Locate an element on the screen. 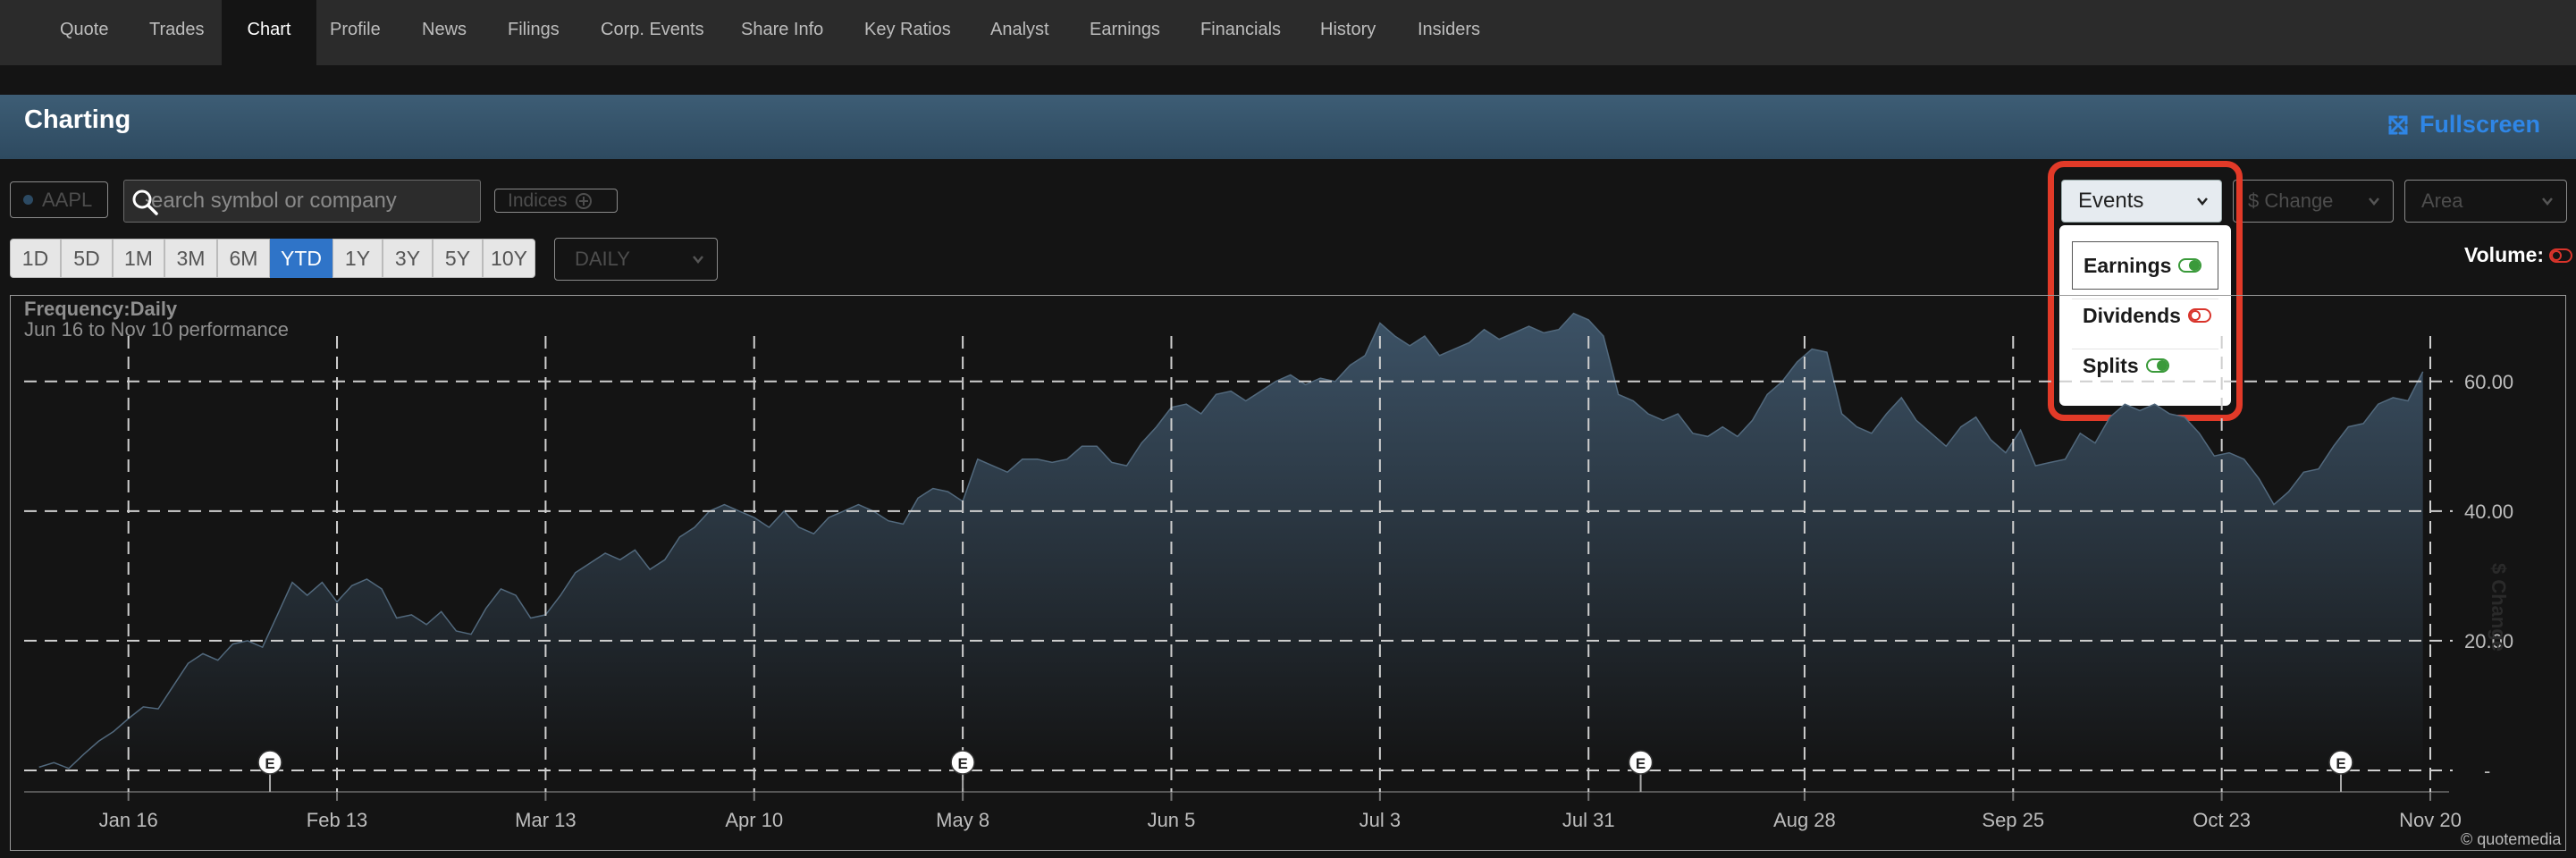  tab-filings: Filings is located at coordinates (534, 29).